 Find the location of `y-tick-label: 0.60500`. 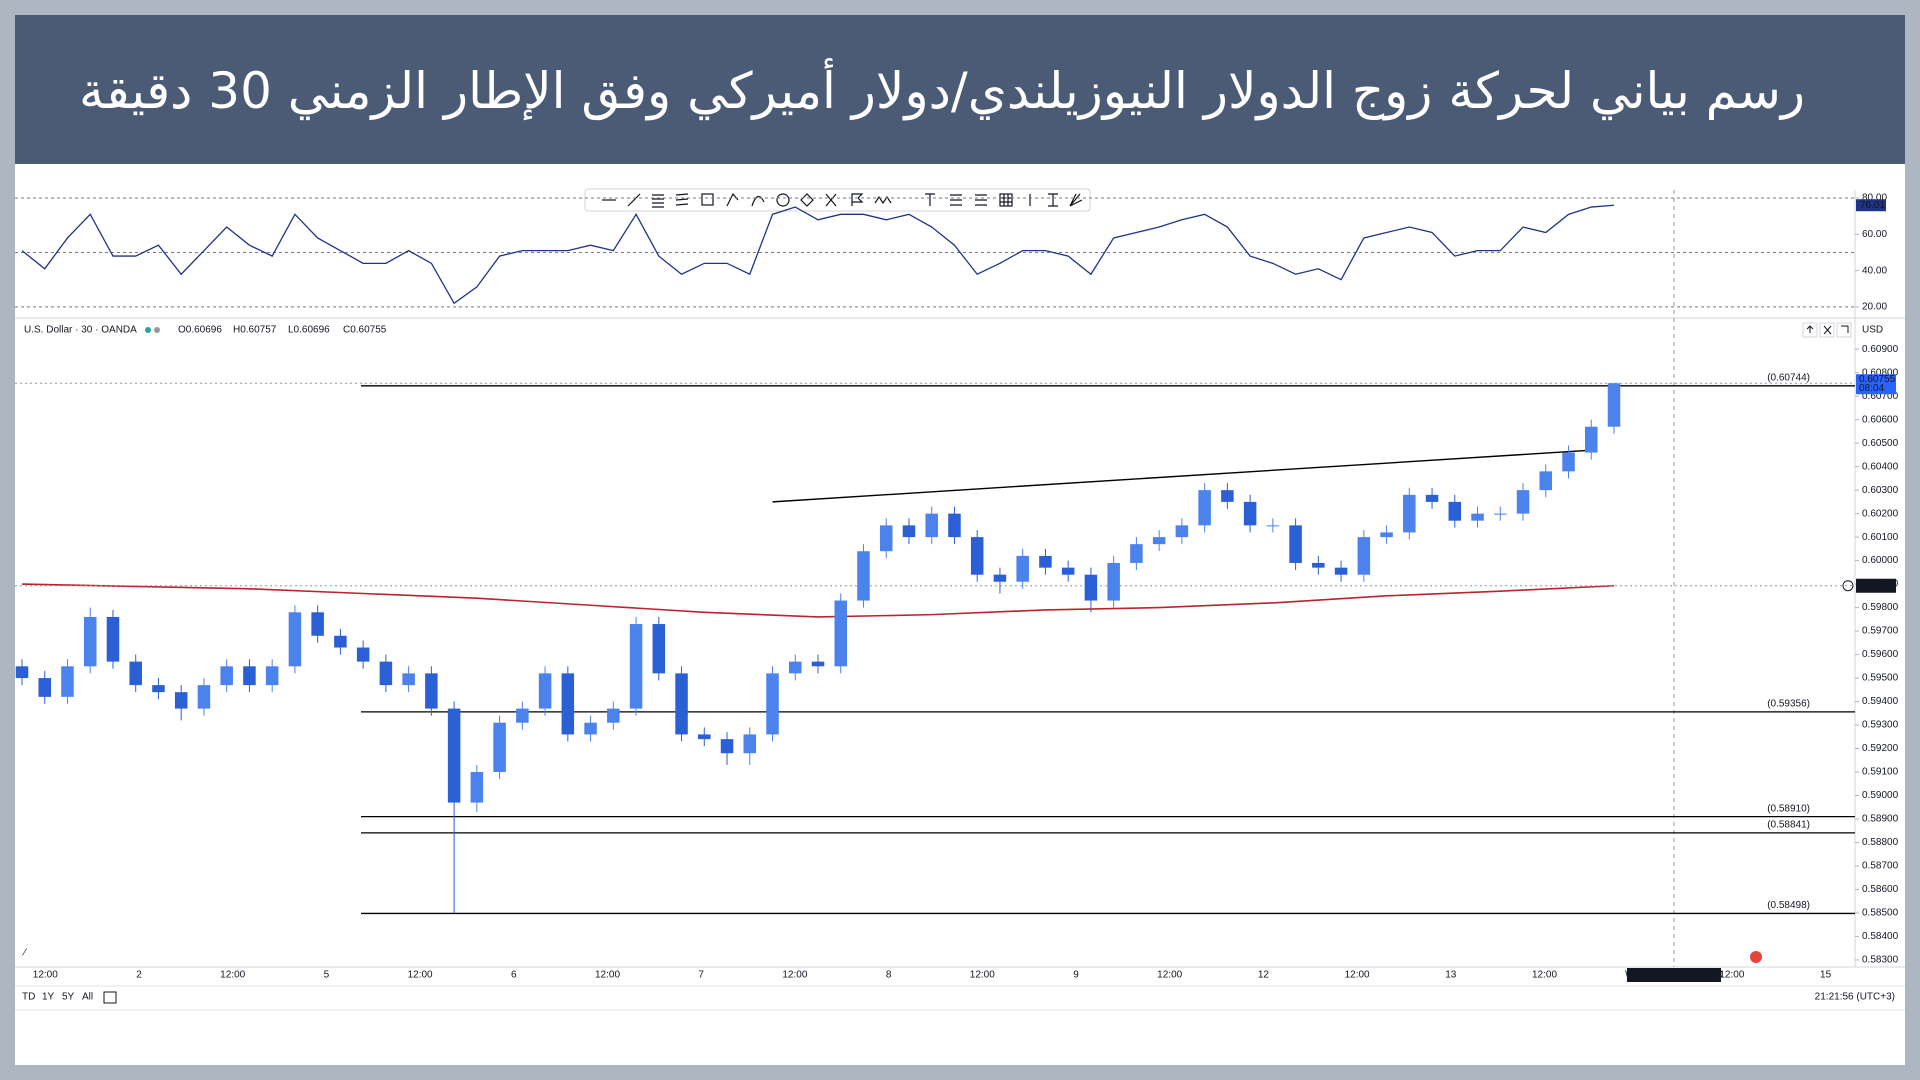

y-tick-label: 0.60500 is located at coordinates (1880, 443).